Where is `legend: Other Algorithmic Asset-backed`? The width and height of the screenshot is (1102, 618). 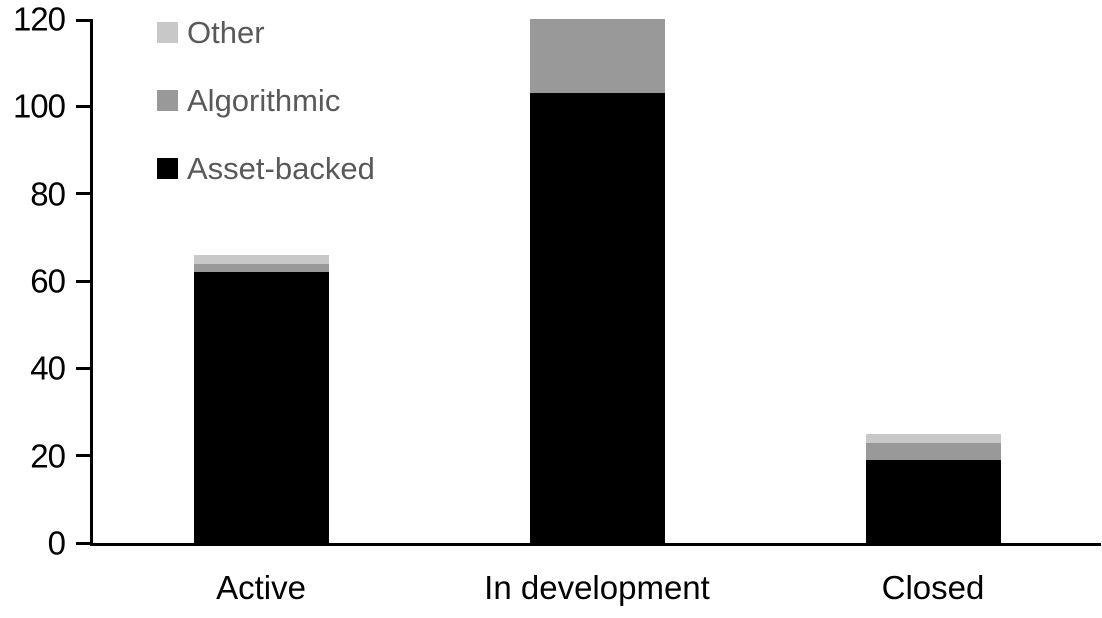 legend: Other Algorithmic Asset-backed is located at coordinates (266, 100).